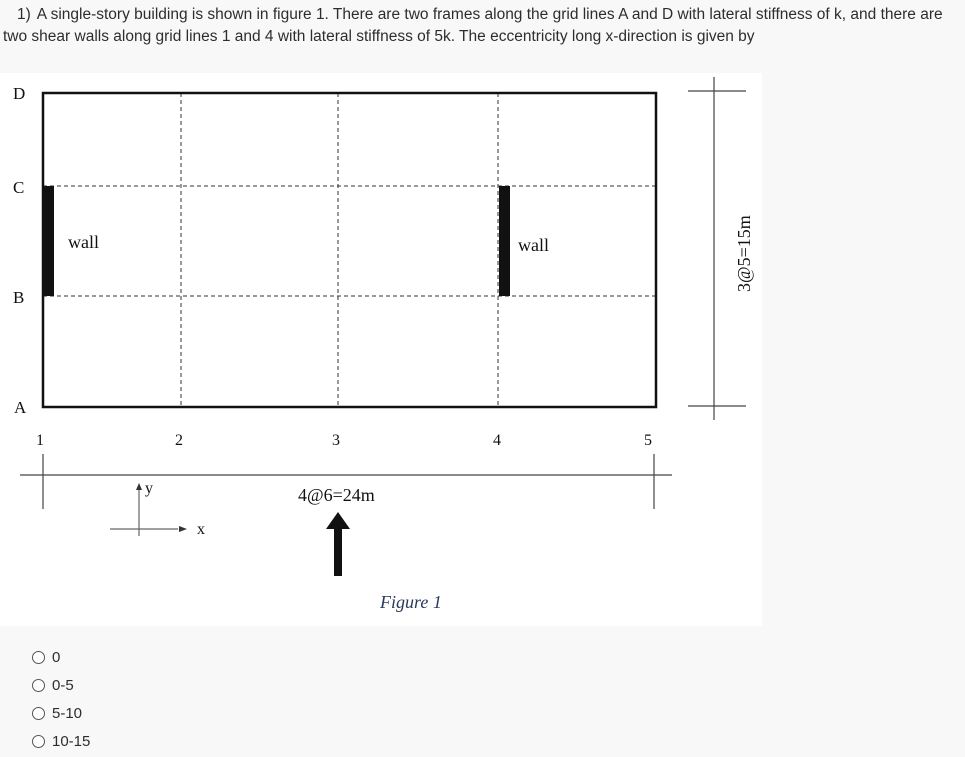 This screenshot has height=757, width=965. What do you see at coordinates (144, 512) in the screenshot?
I see `axis-symbol` at bounding box center [144, 512].